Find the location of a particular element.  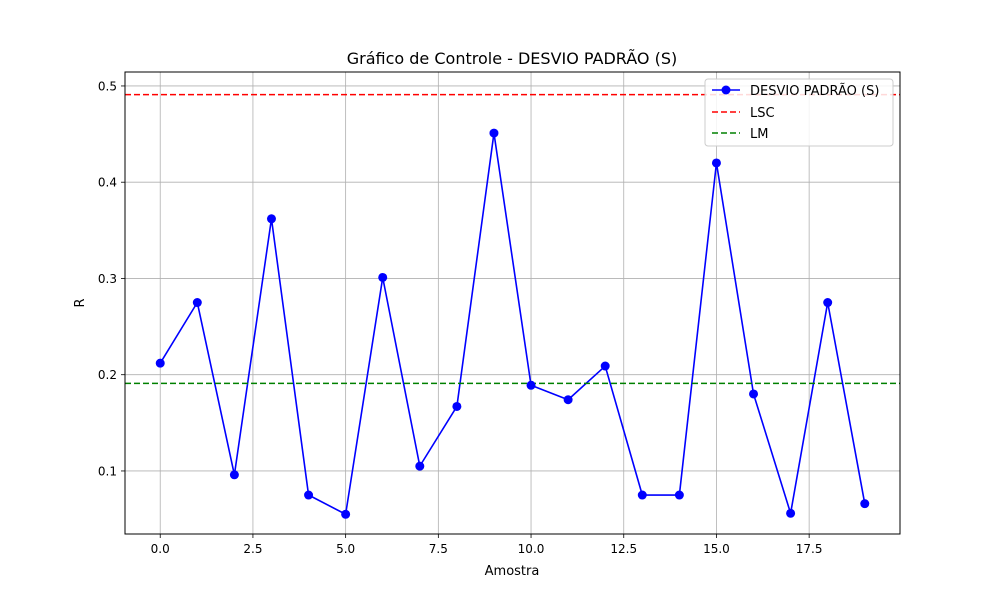

legend: DESVIO PADRÃO (S) LSC LM is located at coordinates (799, 112).